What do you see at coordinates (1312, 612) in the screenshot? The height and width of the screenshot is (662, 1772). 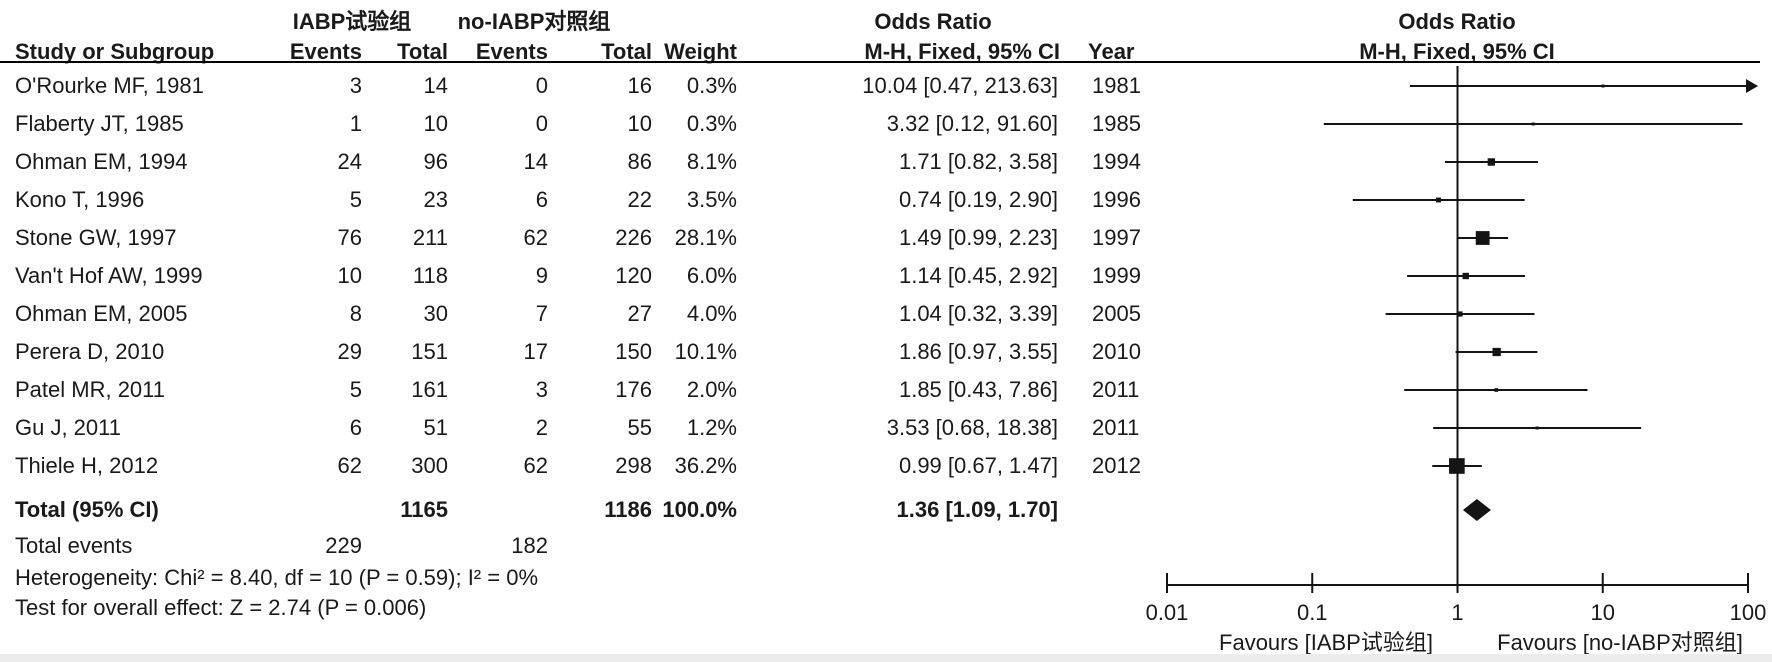 I see `axis-tick-label: 0.1` at bounding box center [1312, 612].